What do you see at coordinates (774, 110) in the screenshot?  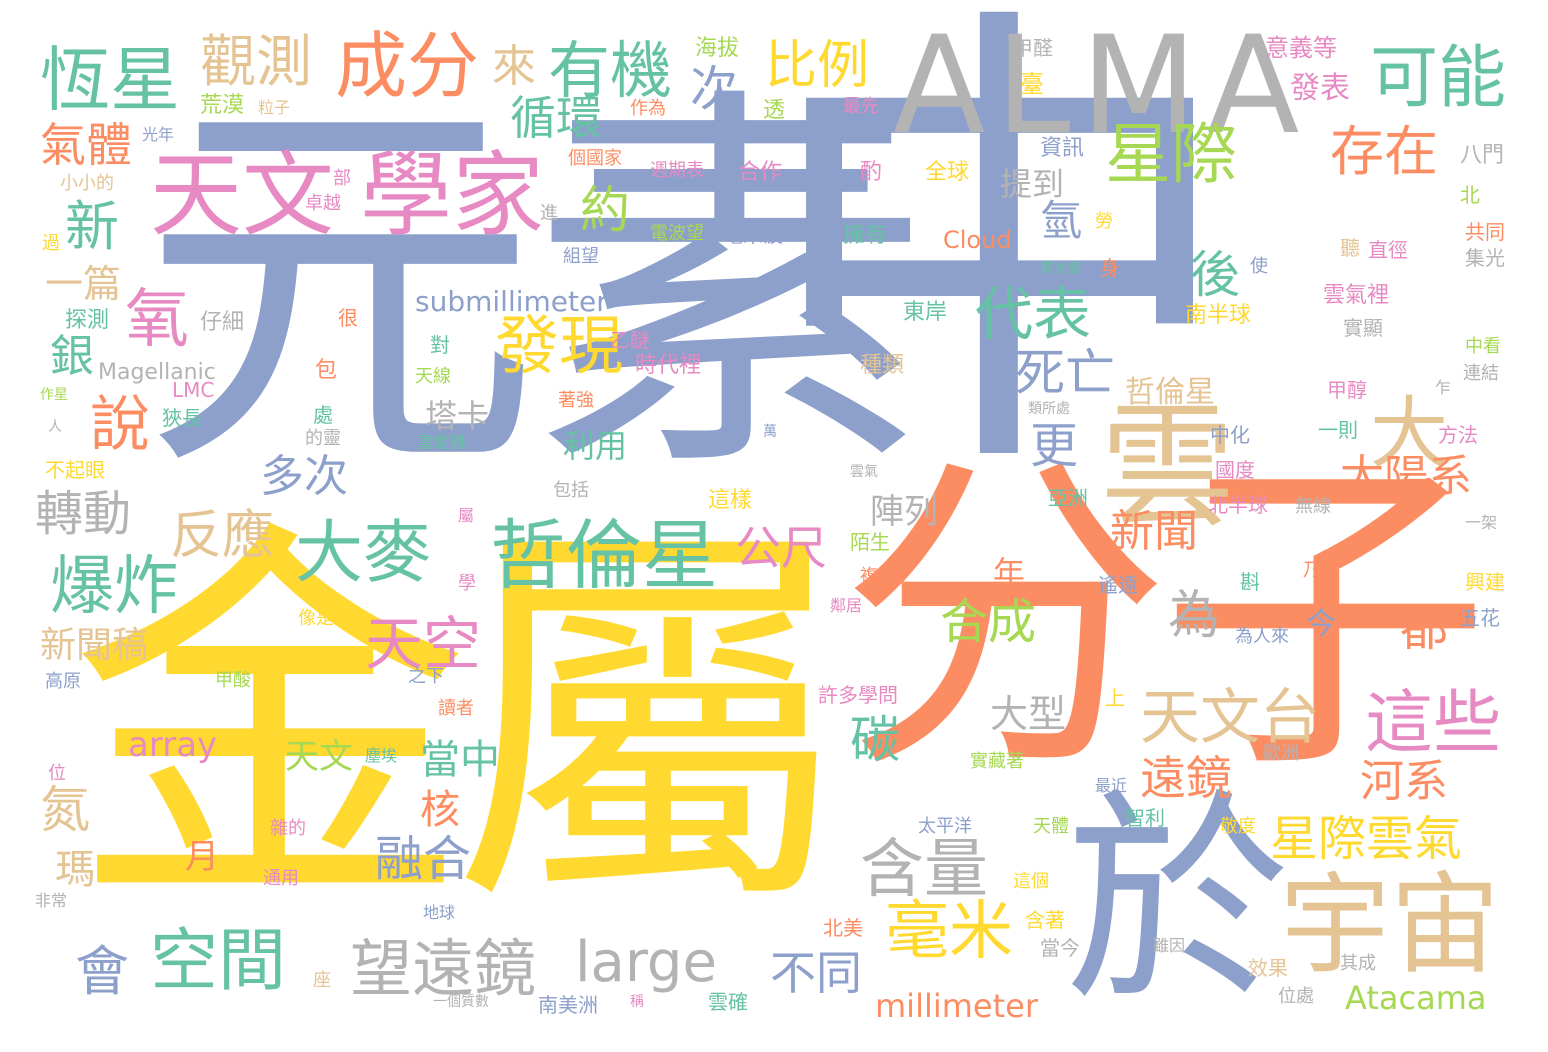 I see `word: 透` at bounding box center [774, 110].